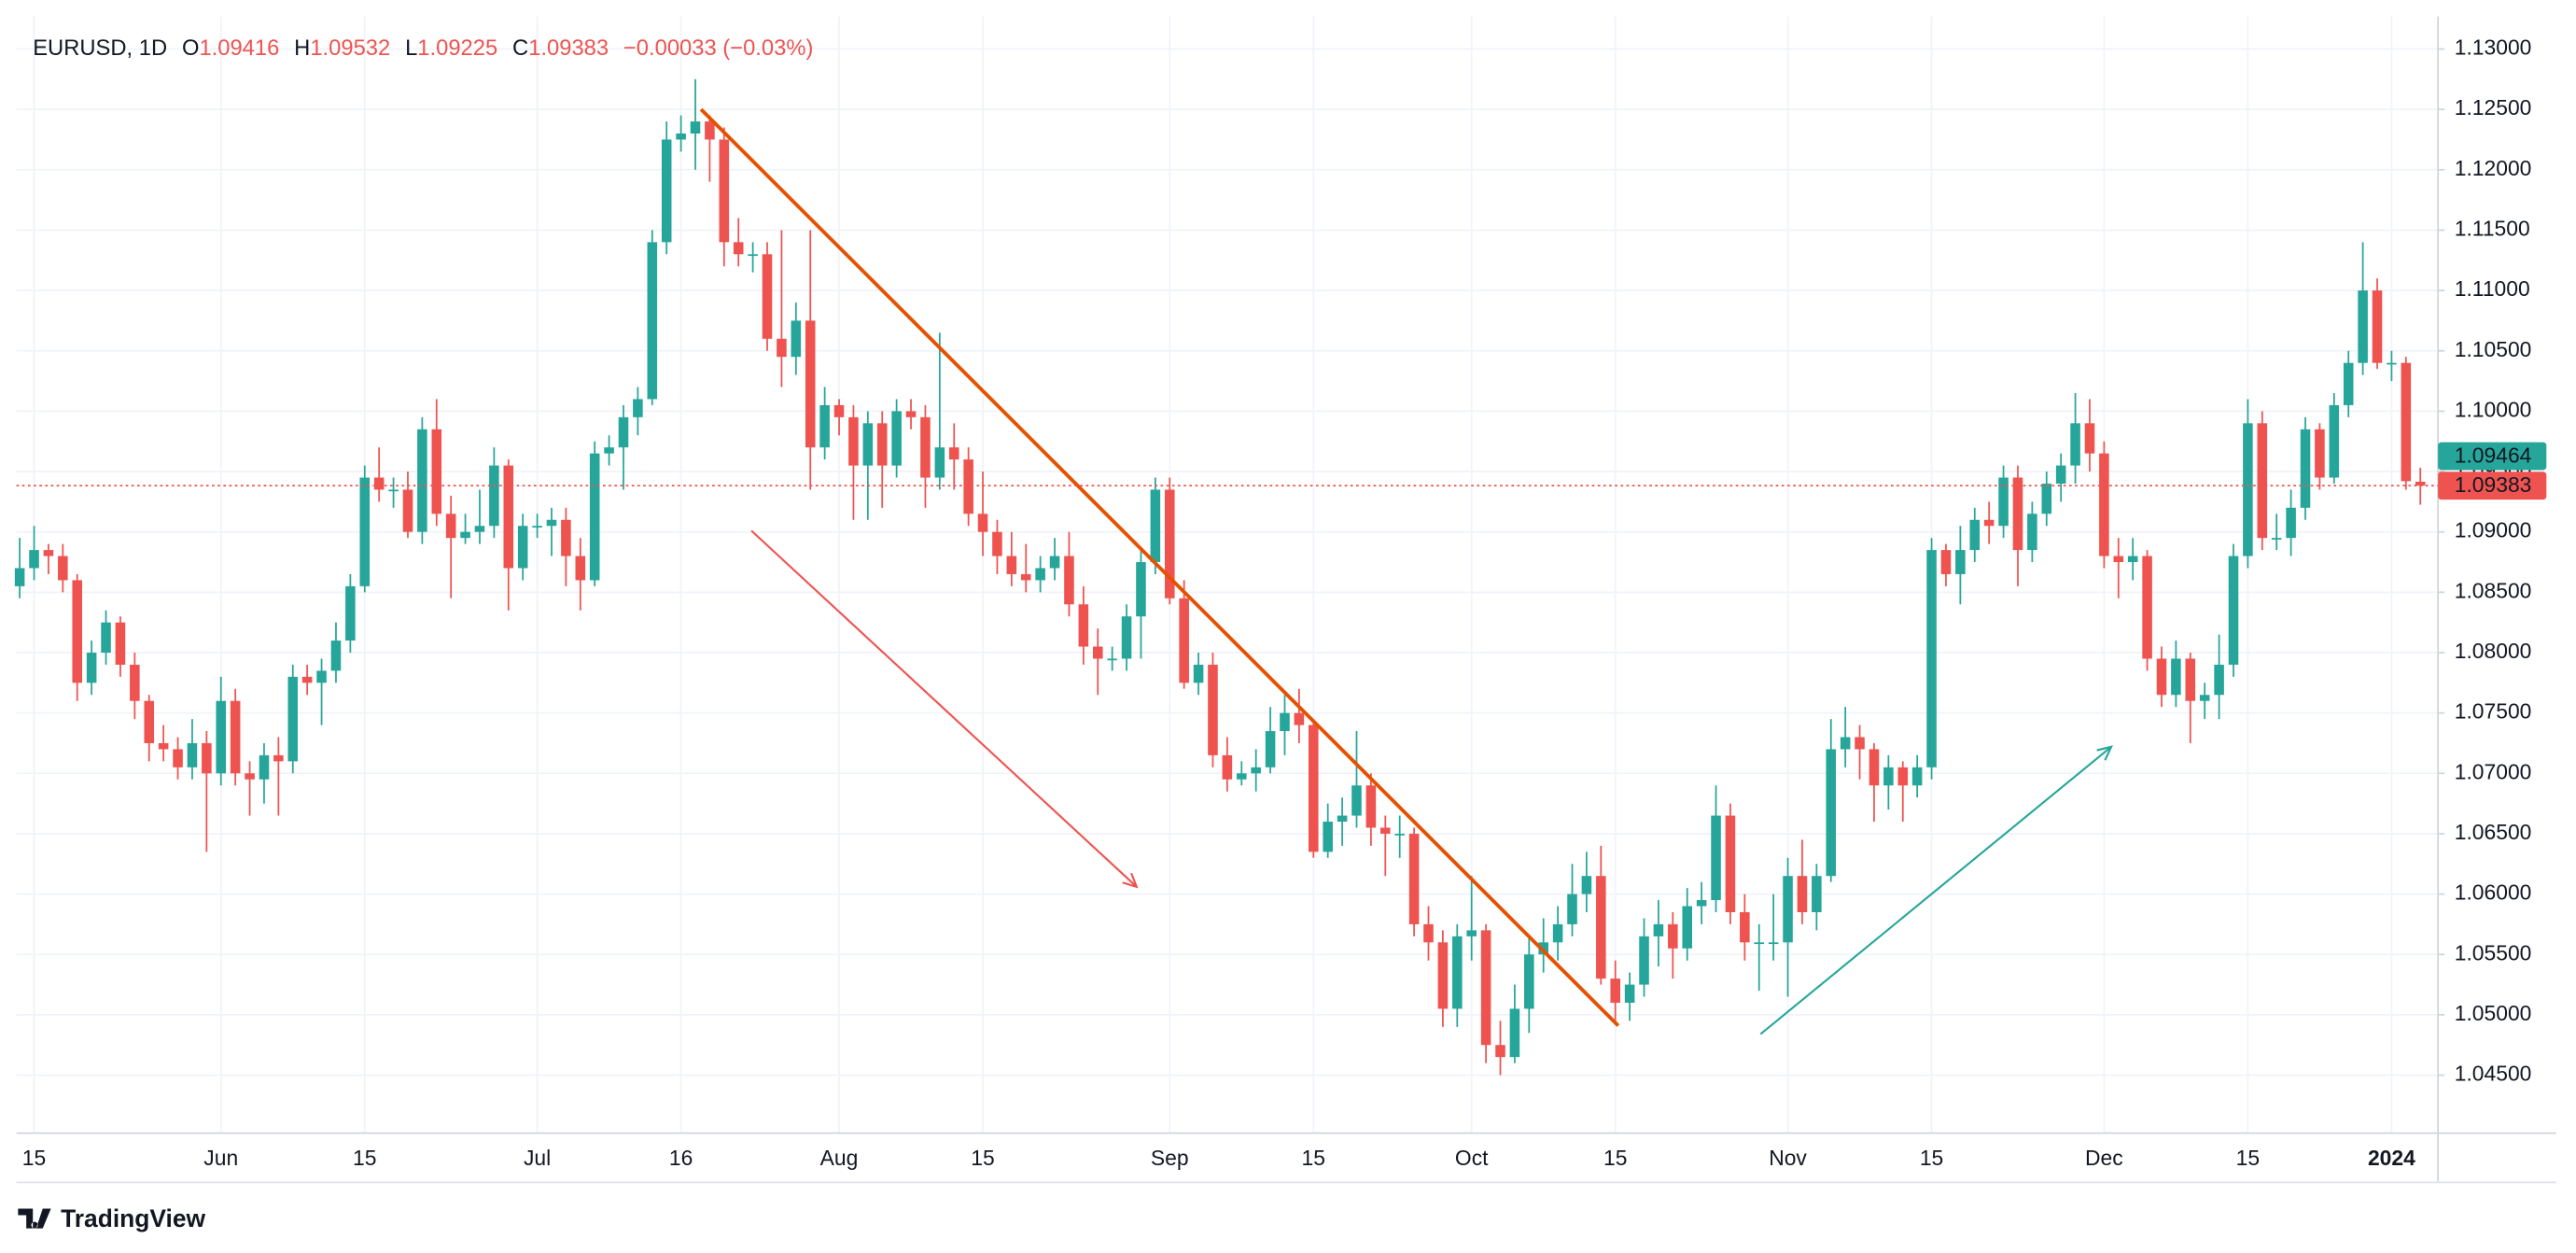 The width and height of the screenshot is (2576, 1253). What do you see at coordinates (350, 48) in the screenshot?
I see `h-value: 1.09532` at bounding box center [350, 48].